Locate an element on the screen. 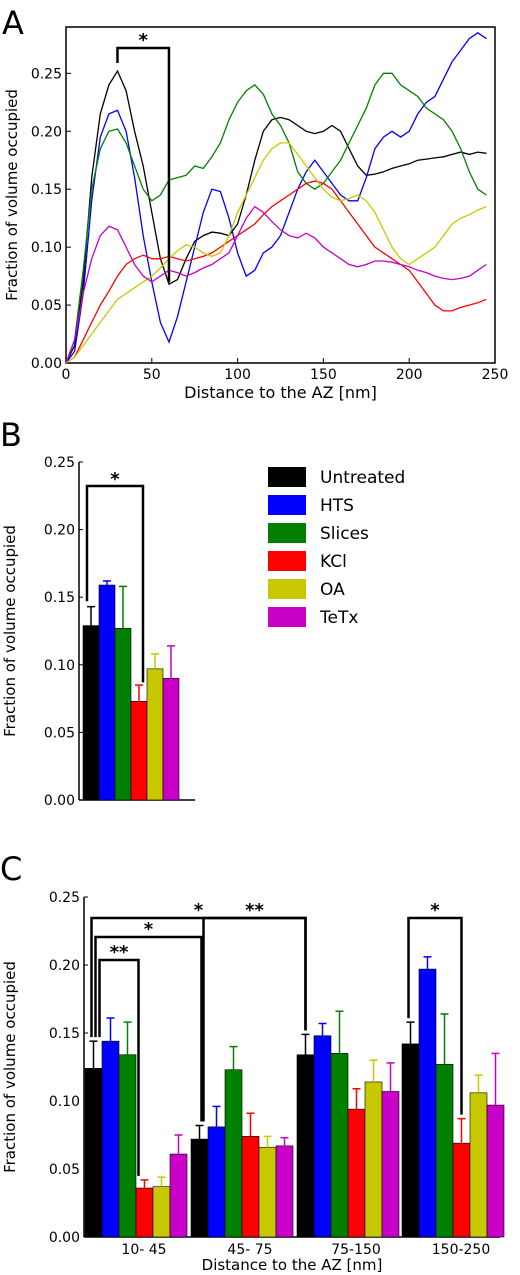 This screenshot has height=1275, width=520. panel-b-ytick-label: 0.10 is located at coordinates (59, 666).